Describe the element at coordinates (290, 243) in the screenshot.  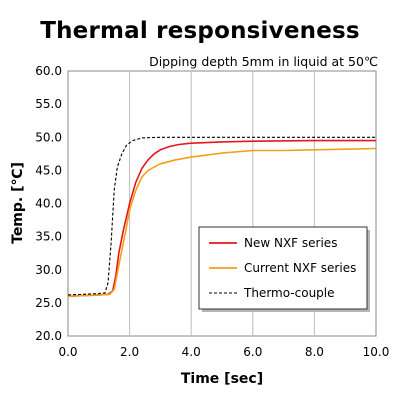
I see `legend-label: New NXF series` at that location.